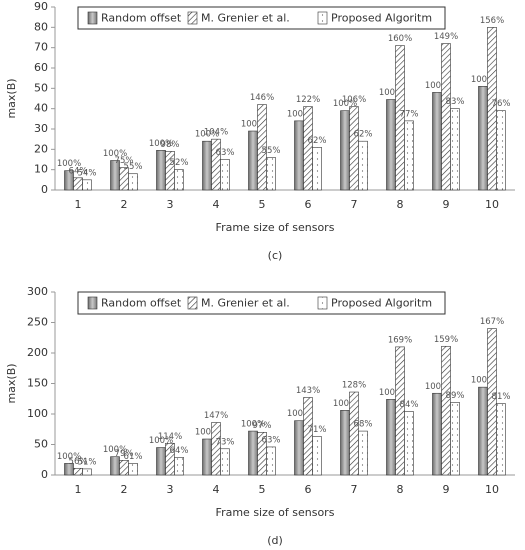 Image resolution: width=525 pixels, height=550 pixels. I want to click on bar-label: 75%, so click(124, 161).